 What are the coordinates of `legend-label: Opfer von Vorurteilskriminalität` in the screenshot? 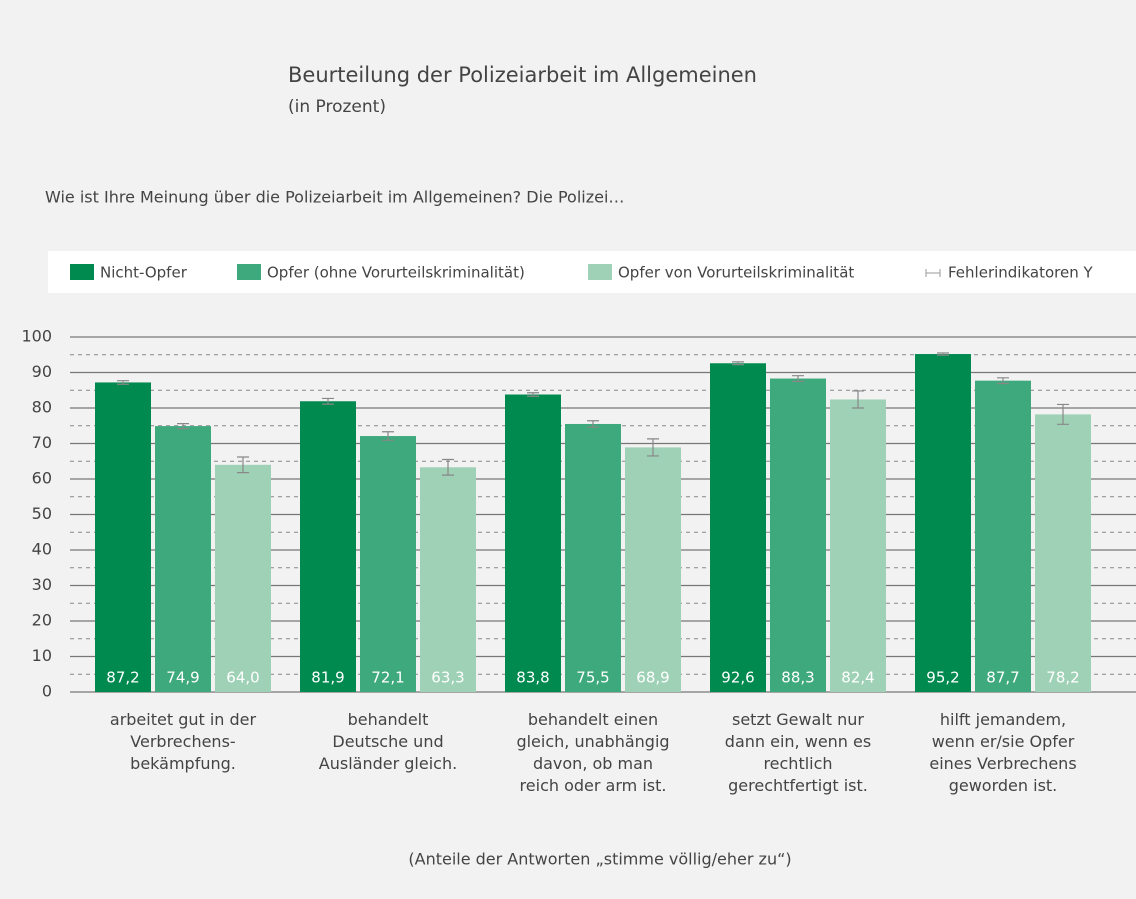 It's located at (736, 273).